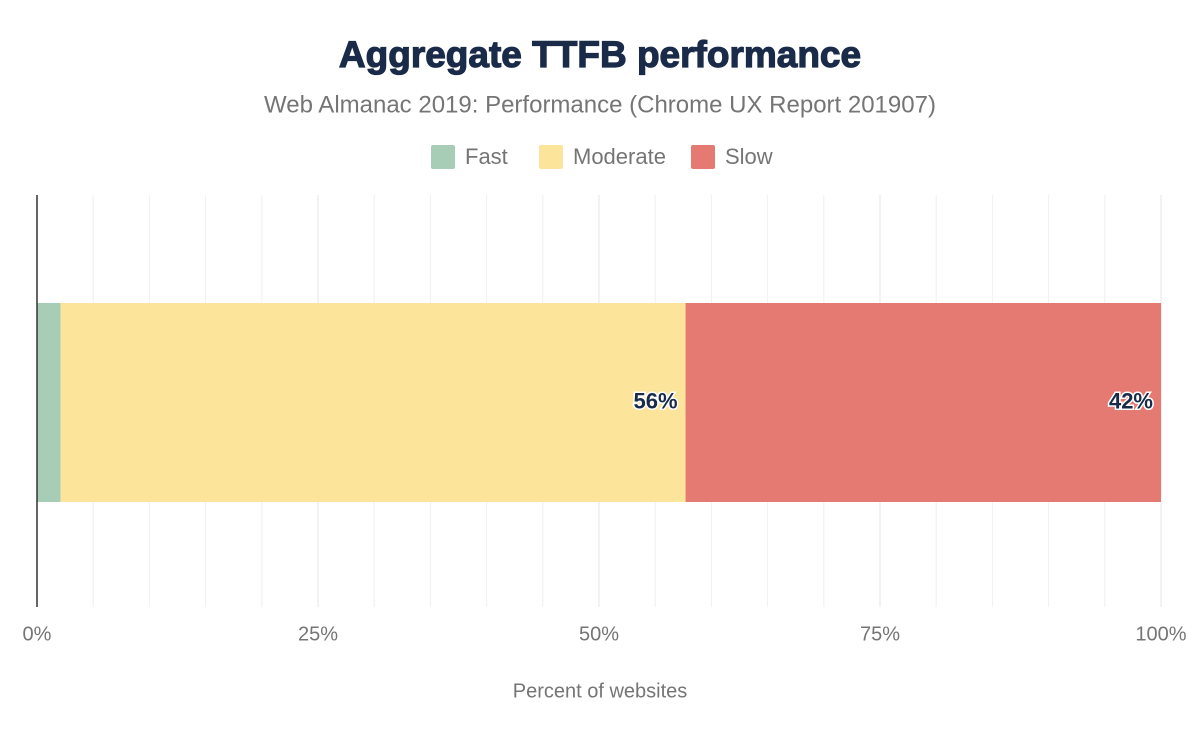 The height and width of the screenshot is (742, 1200). What do you see at coordinates (1160, 634) in the screenshot?
I see `x-tick-label: 100%` at bounding box center [1160, 634].